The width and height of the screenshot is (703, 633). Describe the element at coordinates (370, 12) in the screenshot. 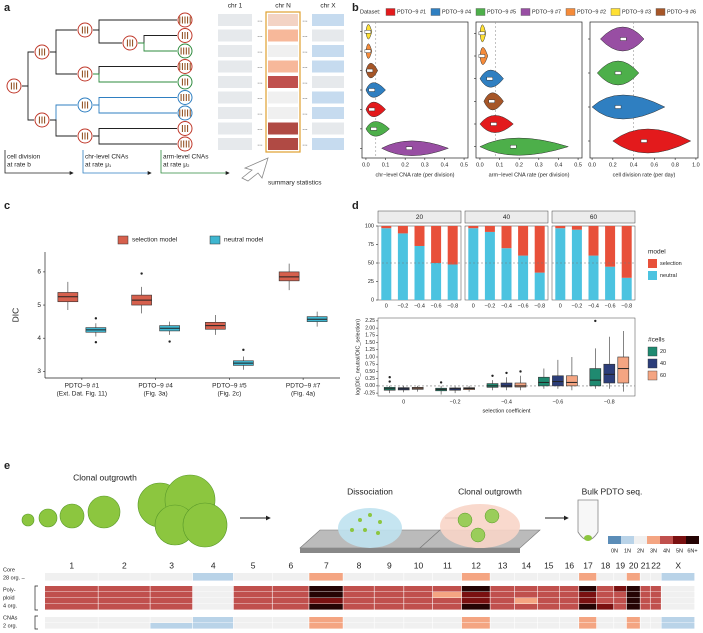

I see `legend-title: Dataset:` at that location.